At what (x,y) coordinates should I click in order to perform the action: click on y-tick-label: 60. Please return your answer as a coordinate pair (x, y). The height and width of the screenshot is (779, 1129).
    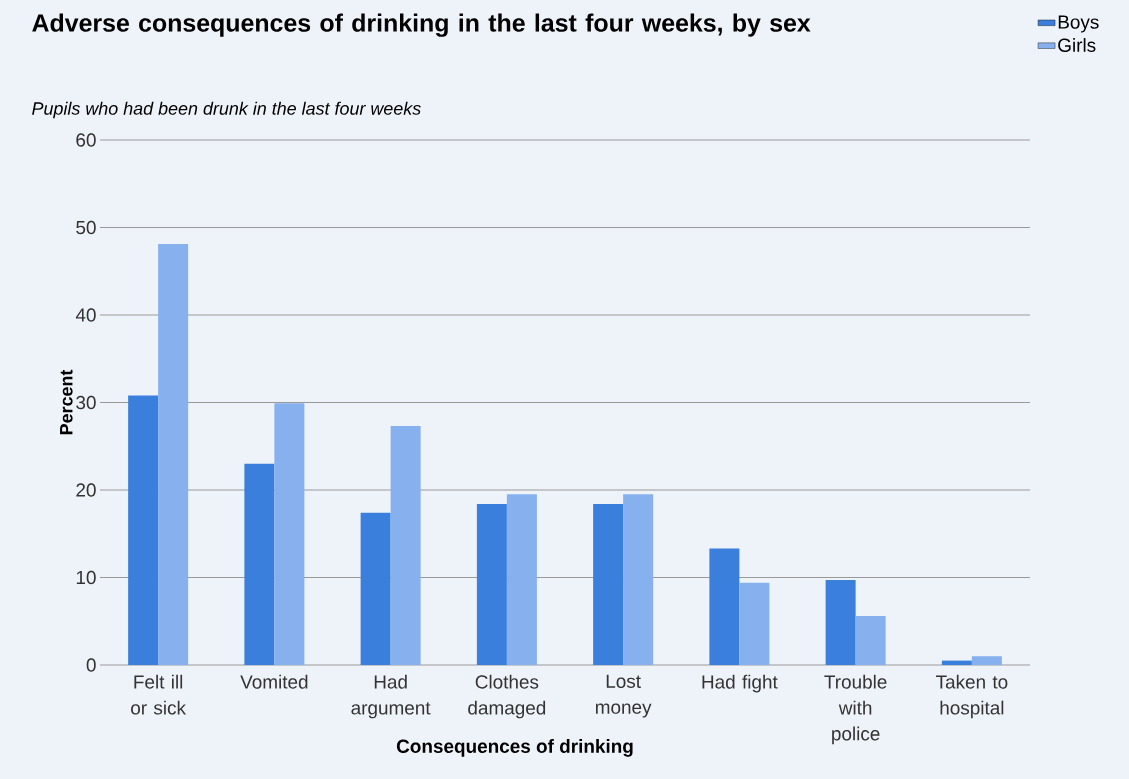
    Looking at the image, I should click on (86, 140).